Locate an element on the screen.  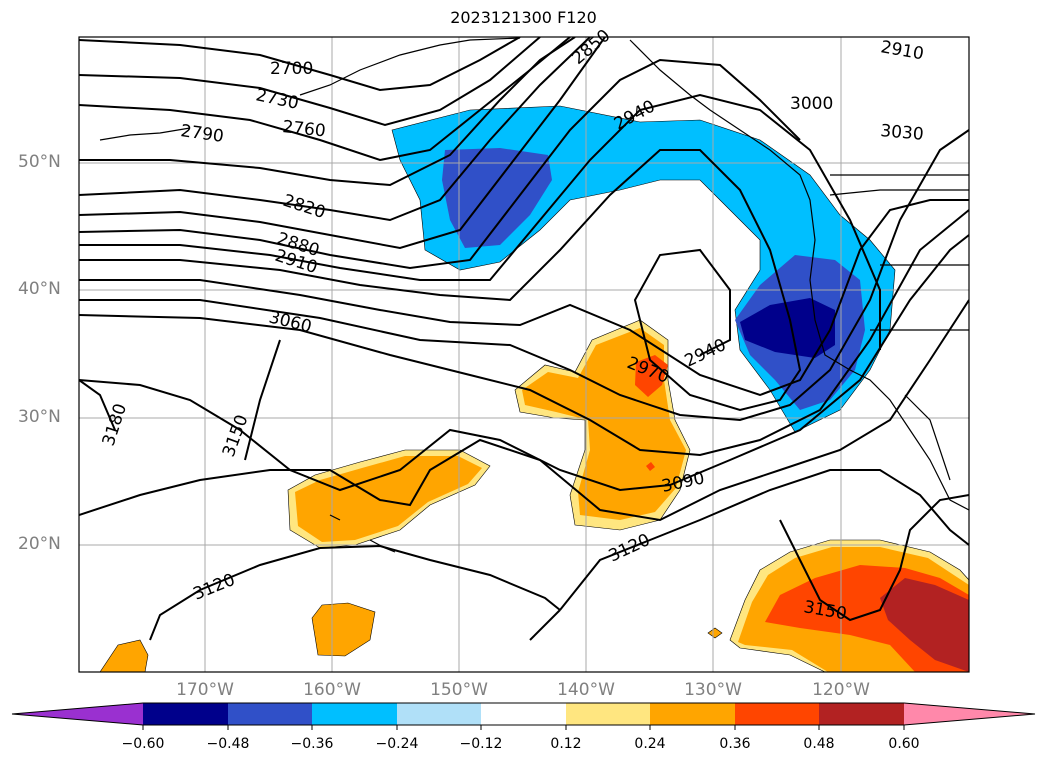
colorbar-tick-label: 0.24 is located at coordinates (650, 744).